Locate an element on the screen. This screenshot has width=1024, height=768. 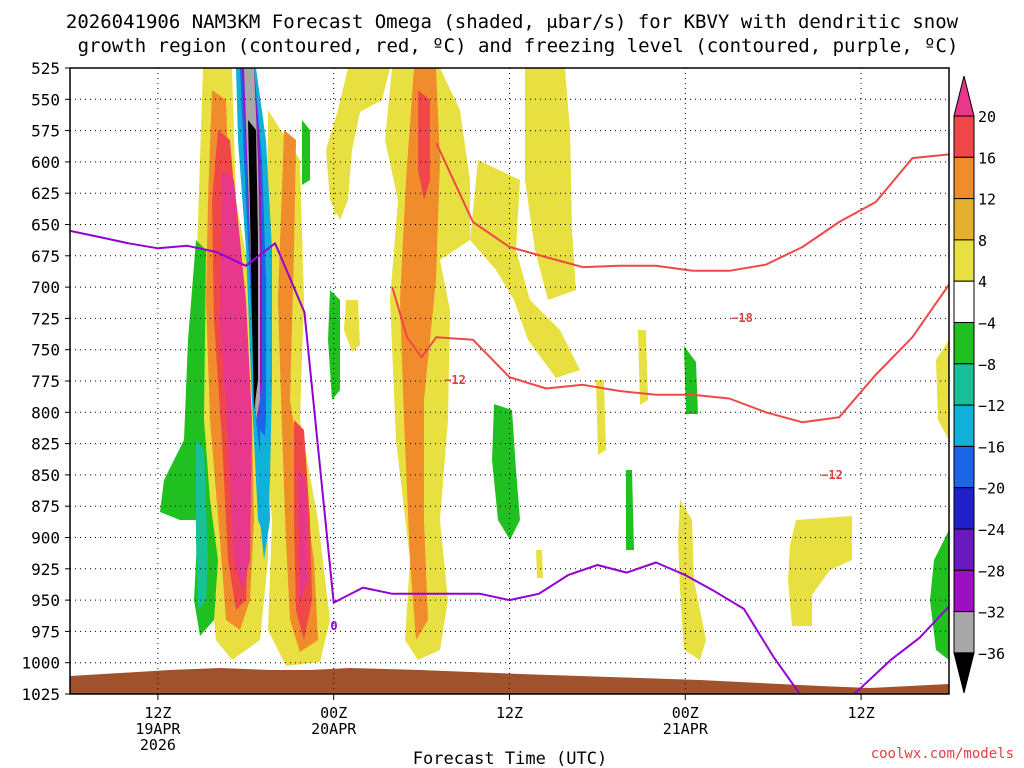
omega-shade-yellow-blob3 is located at coordinates (643, 367).